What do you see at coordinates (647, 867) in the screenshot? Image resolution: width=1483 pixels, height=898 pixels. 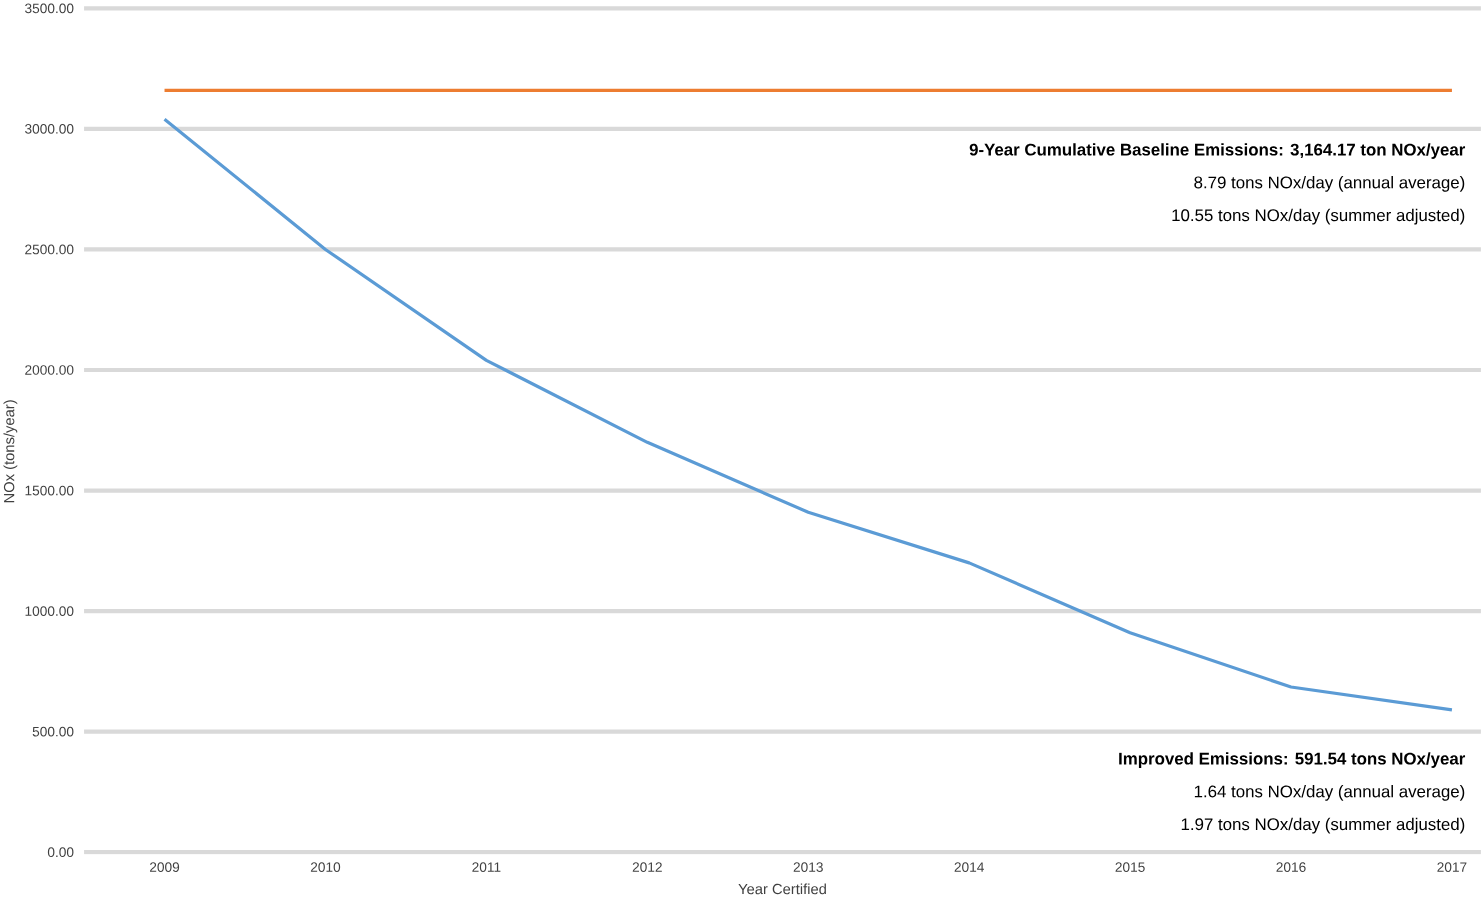 I see `x-tick-label: 2012` at bounding box center [647, 867].